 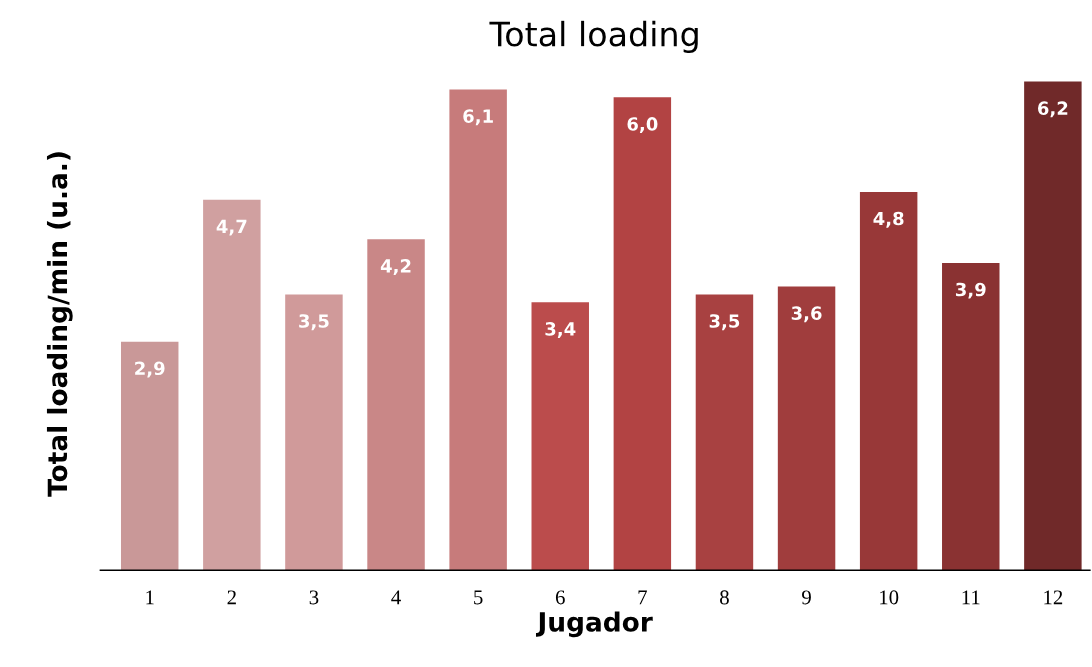 What do you see at coordinates (970, 290) in the screenshot?
I see `data-label: 3,9` at bounding box center [970, 290].